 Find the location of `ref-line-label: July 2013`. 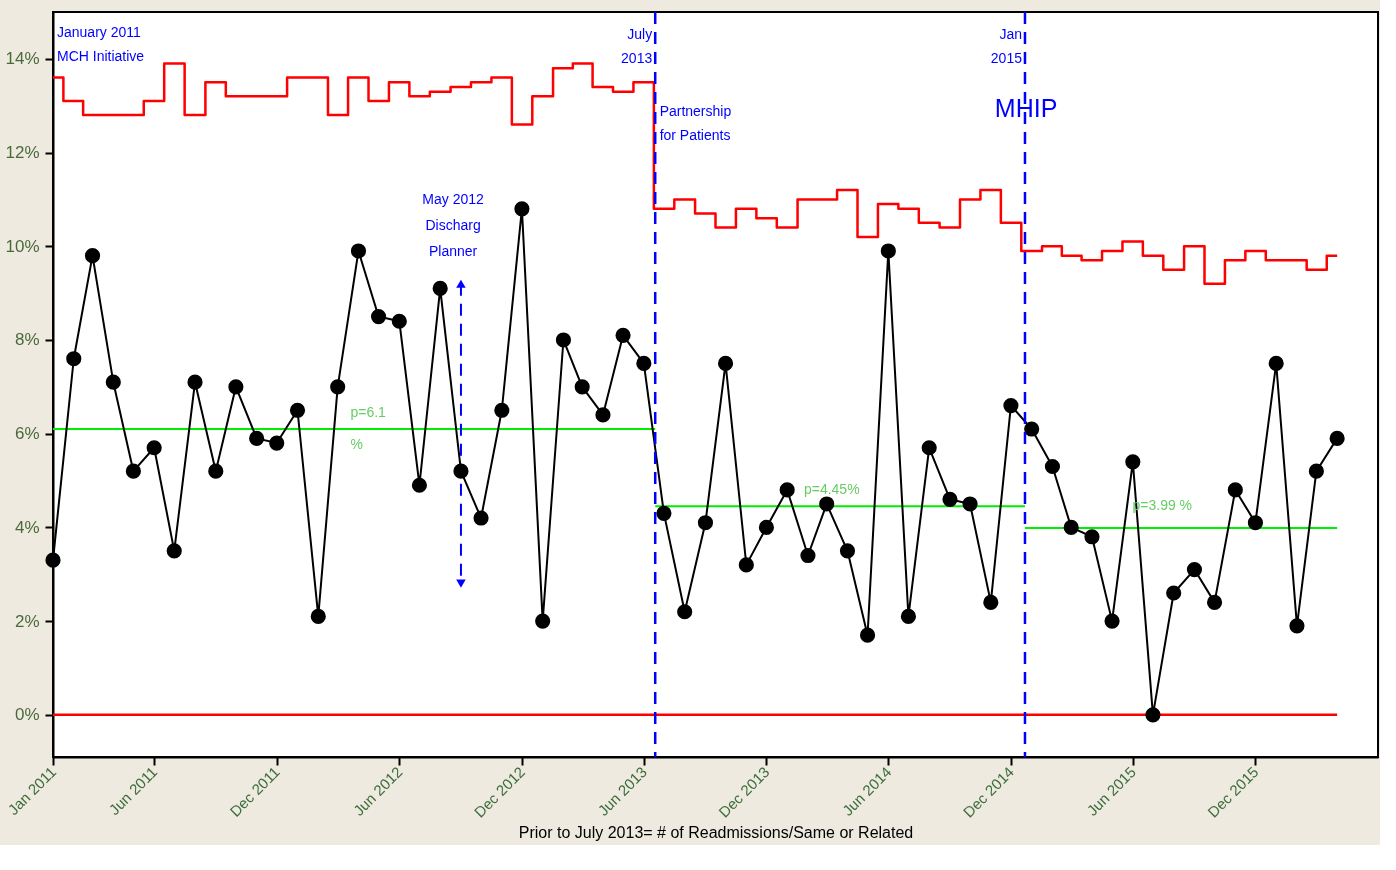

ref-line-label: July 2013 is located at coordinates (637, 46).